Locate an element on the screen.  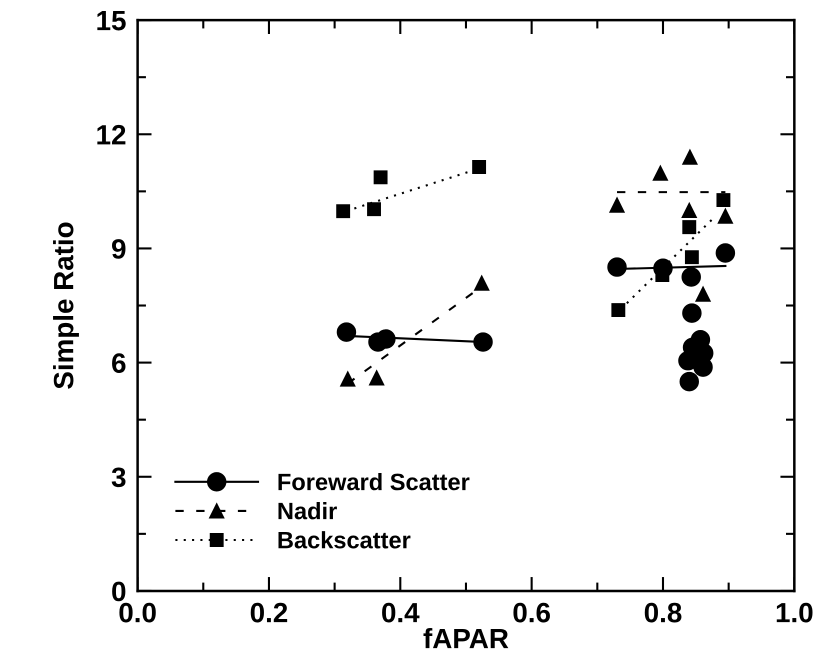
y-tick-label: 15 is located at coordinates (111, 20).